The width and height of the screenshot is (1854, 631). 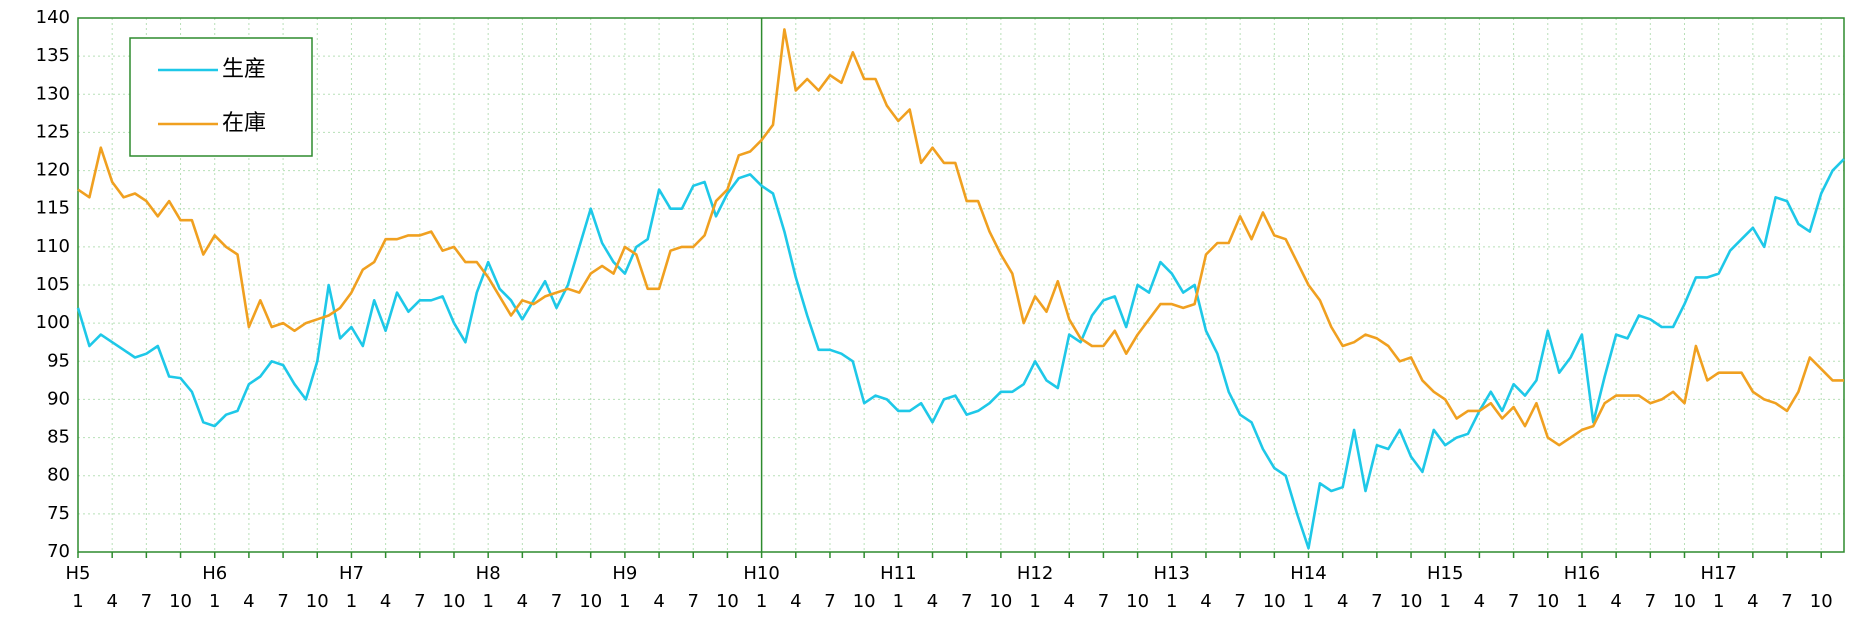 What do you see at coordinates (244, 123) in the screenshot?
I see `legend-label: 在庫` at bounding box center [244, 123].